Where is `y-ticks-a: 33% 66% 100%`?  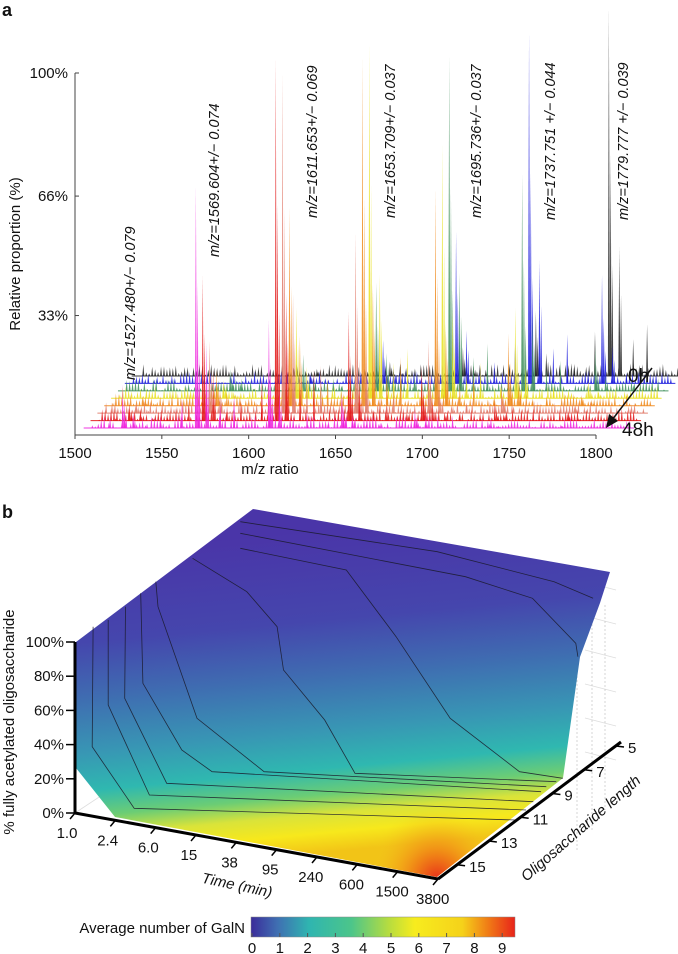 y-ticks-a: 33% 66% 100% is located at coordinates (54, 195).